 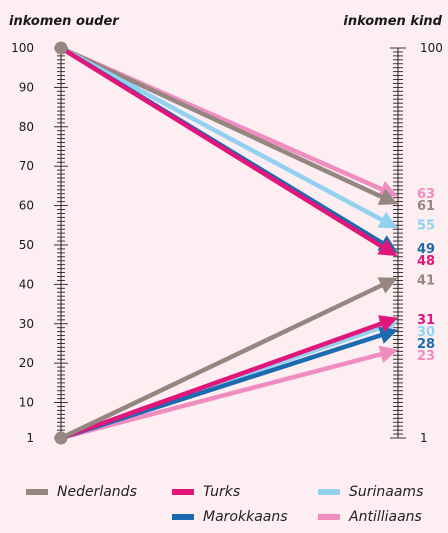 What do you see at coordinates (26, 127) in the screenshot?
I see `left-tick-label: 80` at bounding box center [26, 127].